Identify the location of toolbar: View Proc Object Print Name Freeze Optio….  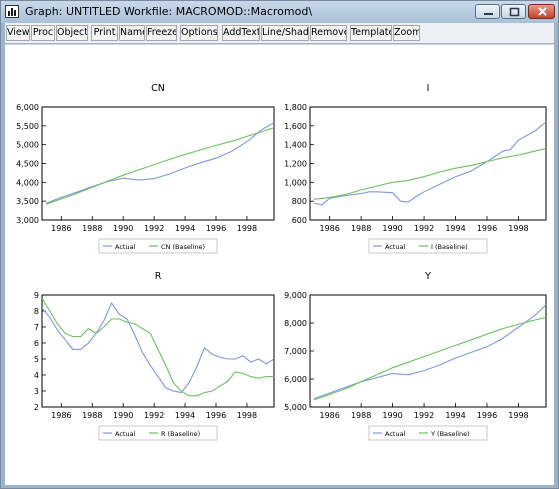
(279, 33).